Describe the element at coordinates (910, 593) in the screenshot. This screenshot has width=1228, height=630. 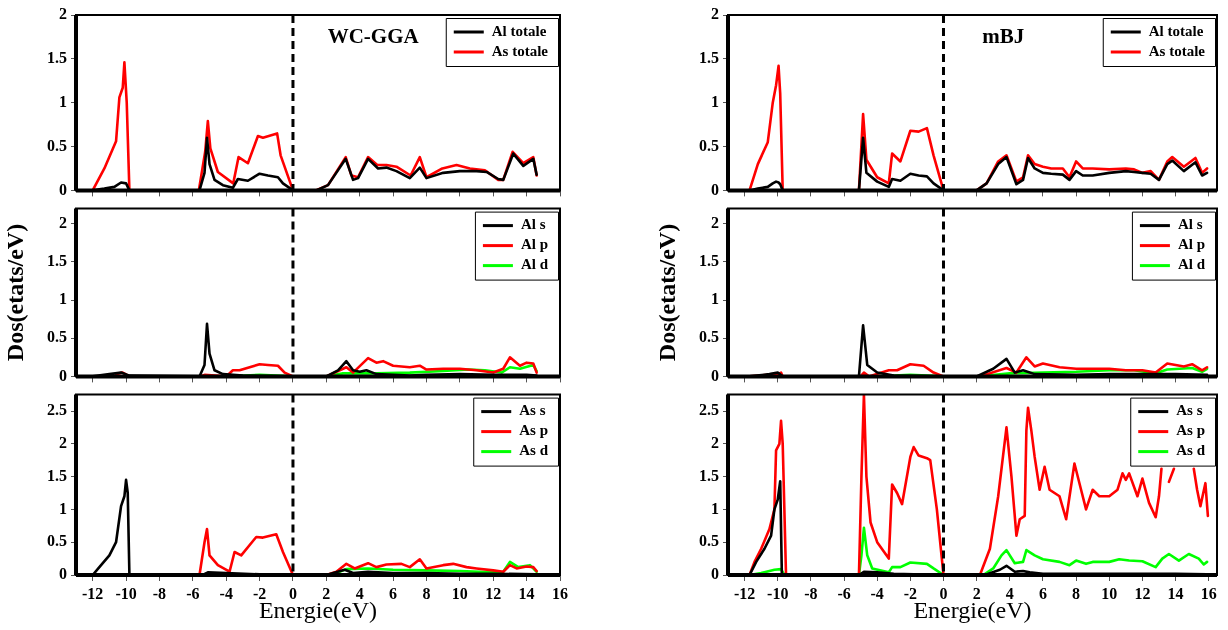
I see `x-tick-label: -2` at that location.